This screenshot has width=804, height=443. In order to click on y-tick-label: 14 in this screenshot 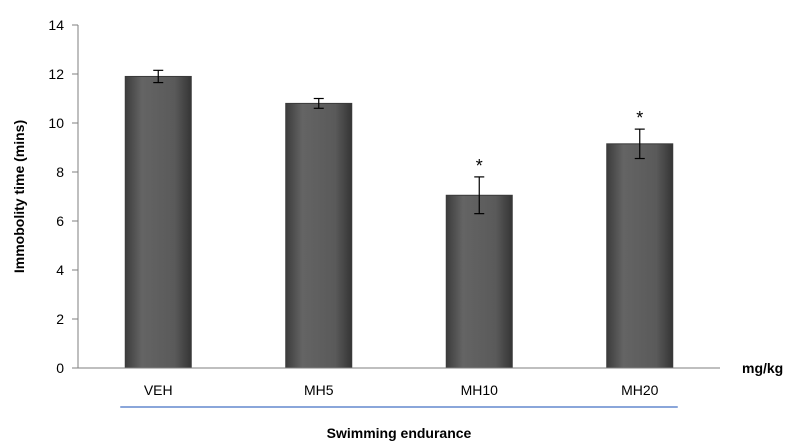, I will do `click(56, 25)`.